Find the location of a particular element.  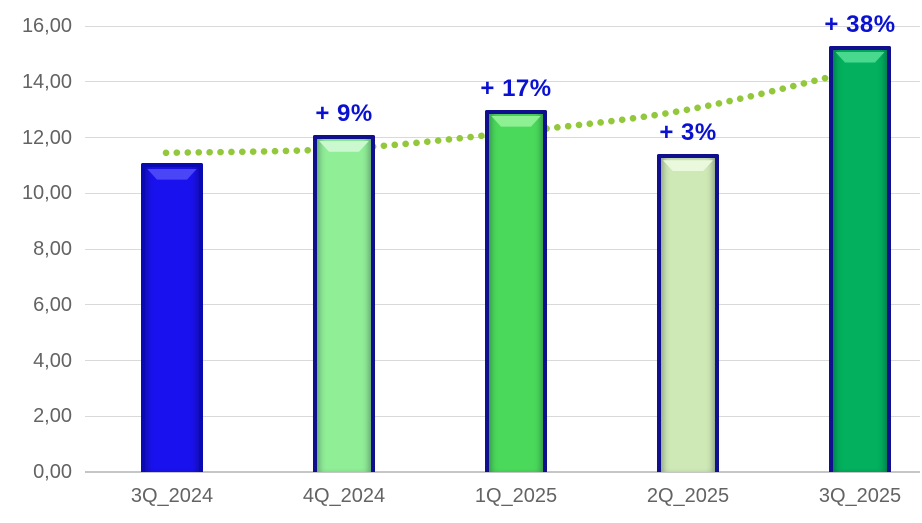

x-axis-tick-label: 3Q_2025 is located at coordinates (860, 496).